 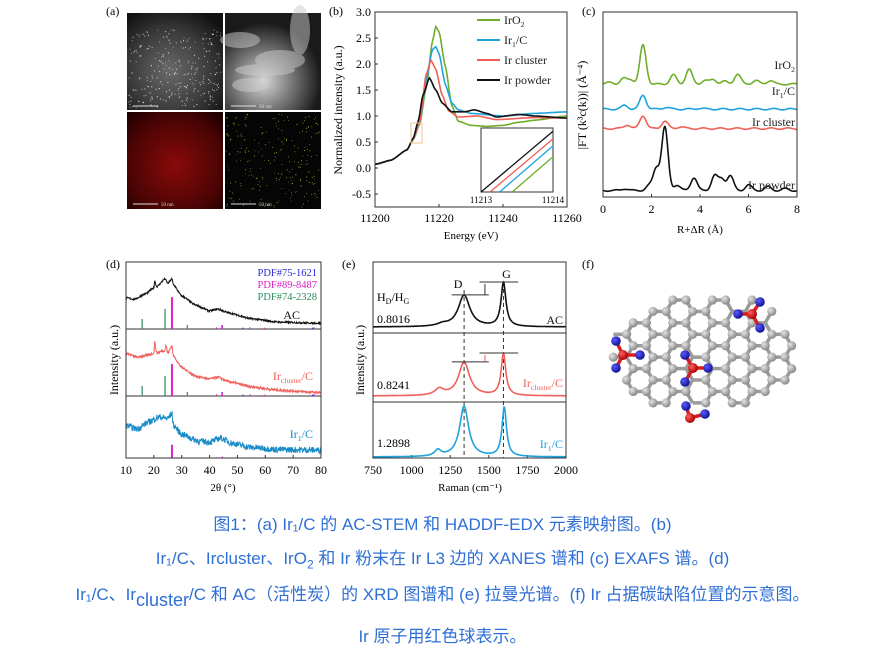 I want to click on x-tick-label: 10, so click(x=126, y=470).